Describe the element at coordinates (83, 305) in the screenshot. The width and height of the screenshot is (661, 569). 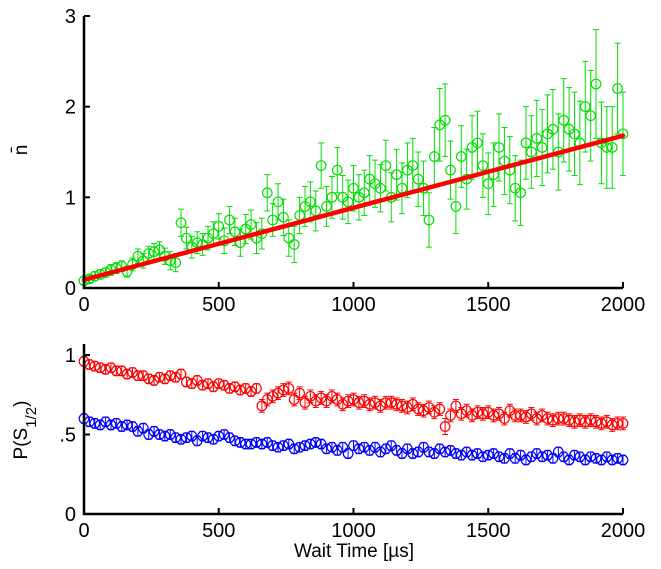
I see `nbar-x-tick-label: 0` at that location.